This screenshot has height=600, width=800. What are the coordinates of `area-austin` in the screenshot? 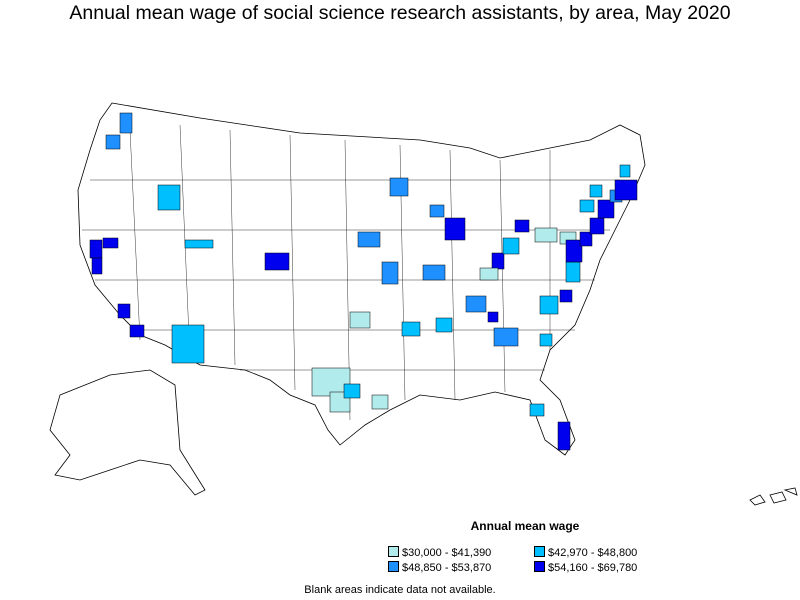 It's located at (352, 391).